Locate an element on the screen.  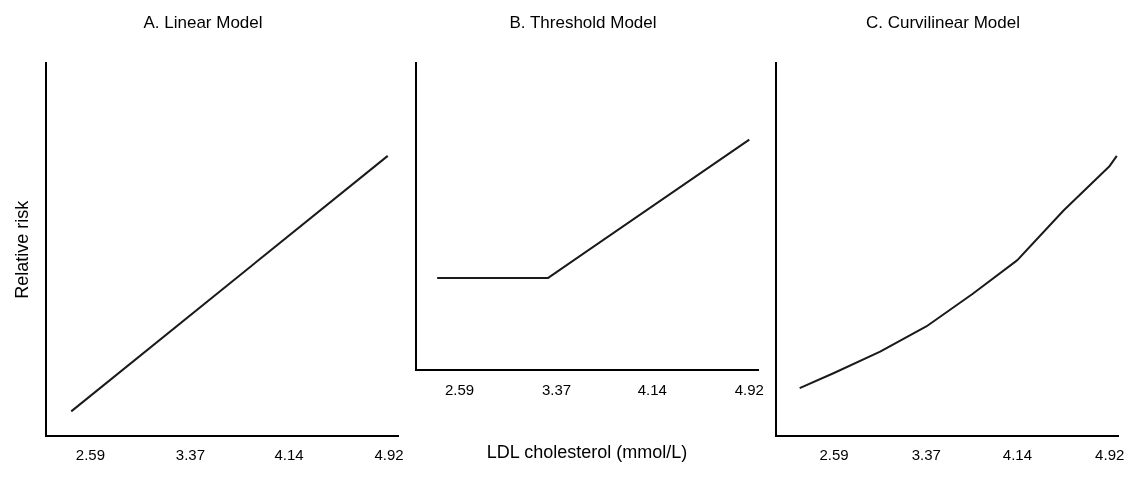
y-axis-title: Relative risk is located at coordinates (21, 249).